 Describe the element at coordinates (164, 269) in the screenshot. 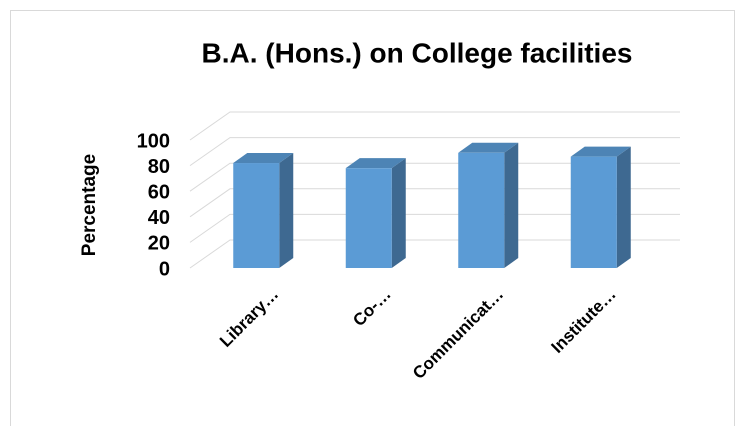

I see `y-tick-label: 0` at that location.